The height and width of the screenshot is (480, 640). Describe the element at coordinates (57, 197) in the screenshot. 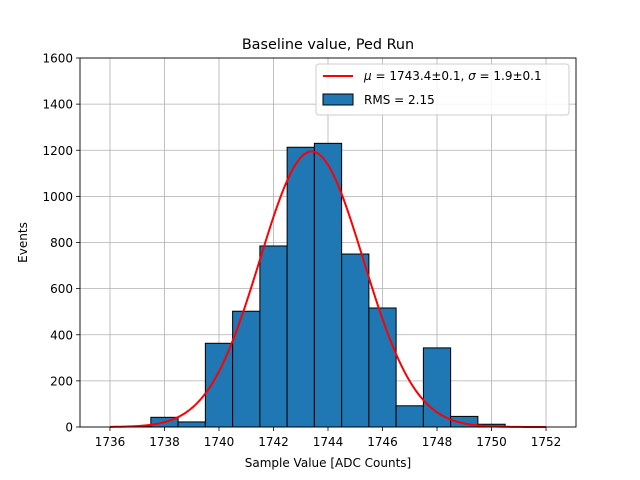

I see `y-tick-label: 1000` at that location.